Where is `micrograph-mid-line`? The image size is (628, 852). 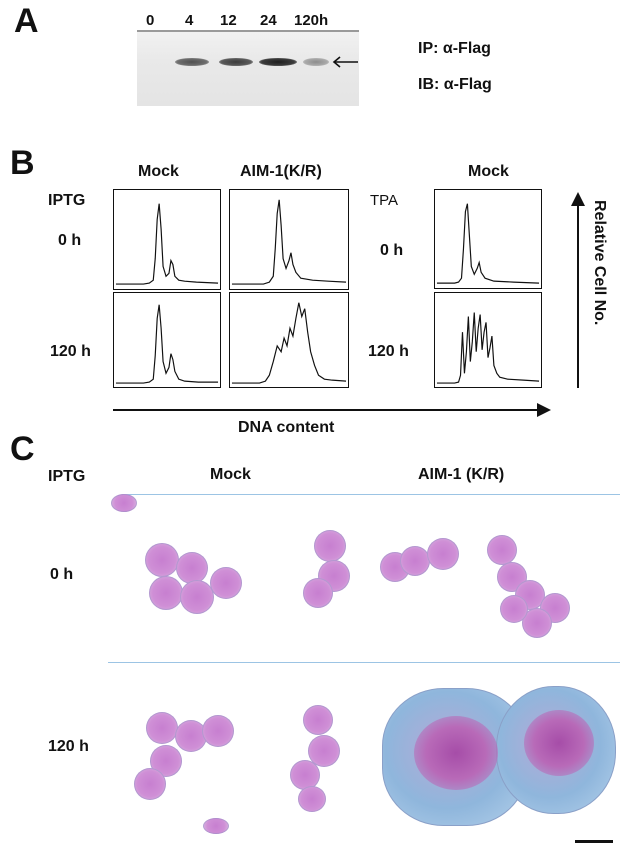 micrograph-mid-line is located at coordinates (364, 662).